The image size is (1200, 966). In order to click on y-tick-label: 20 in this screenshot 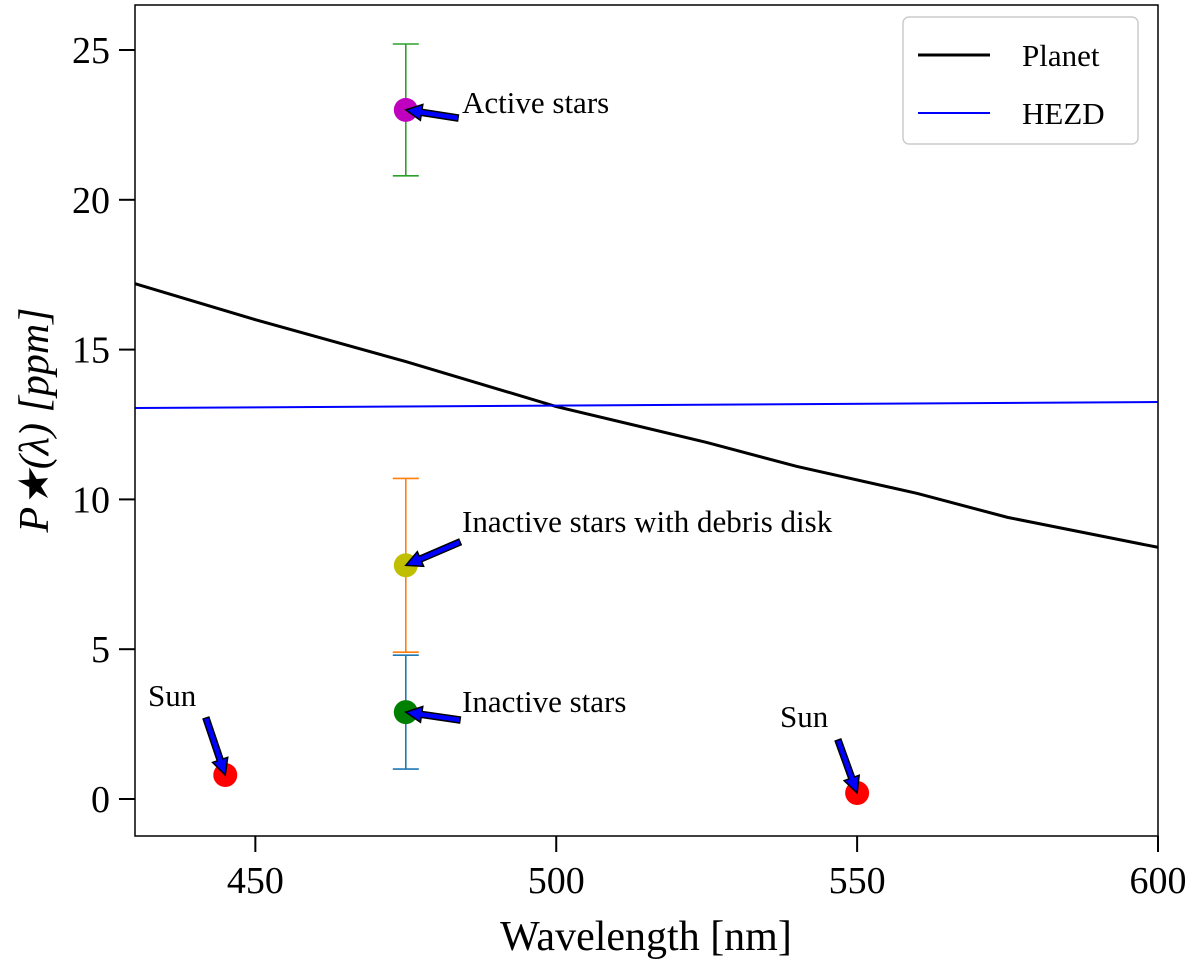, I will do `click(91, 201)`.